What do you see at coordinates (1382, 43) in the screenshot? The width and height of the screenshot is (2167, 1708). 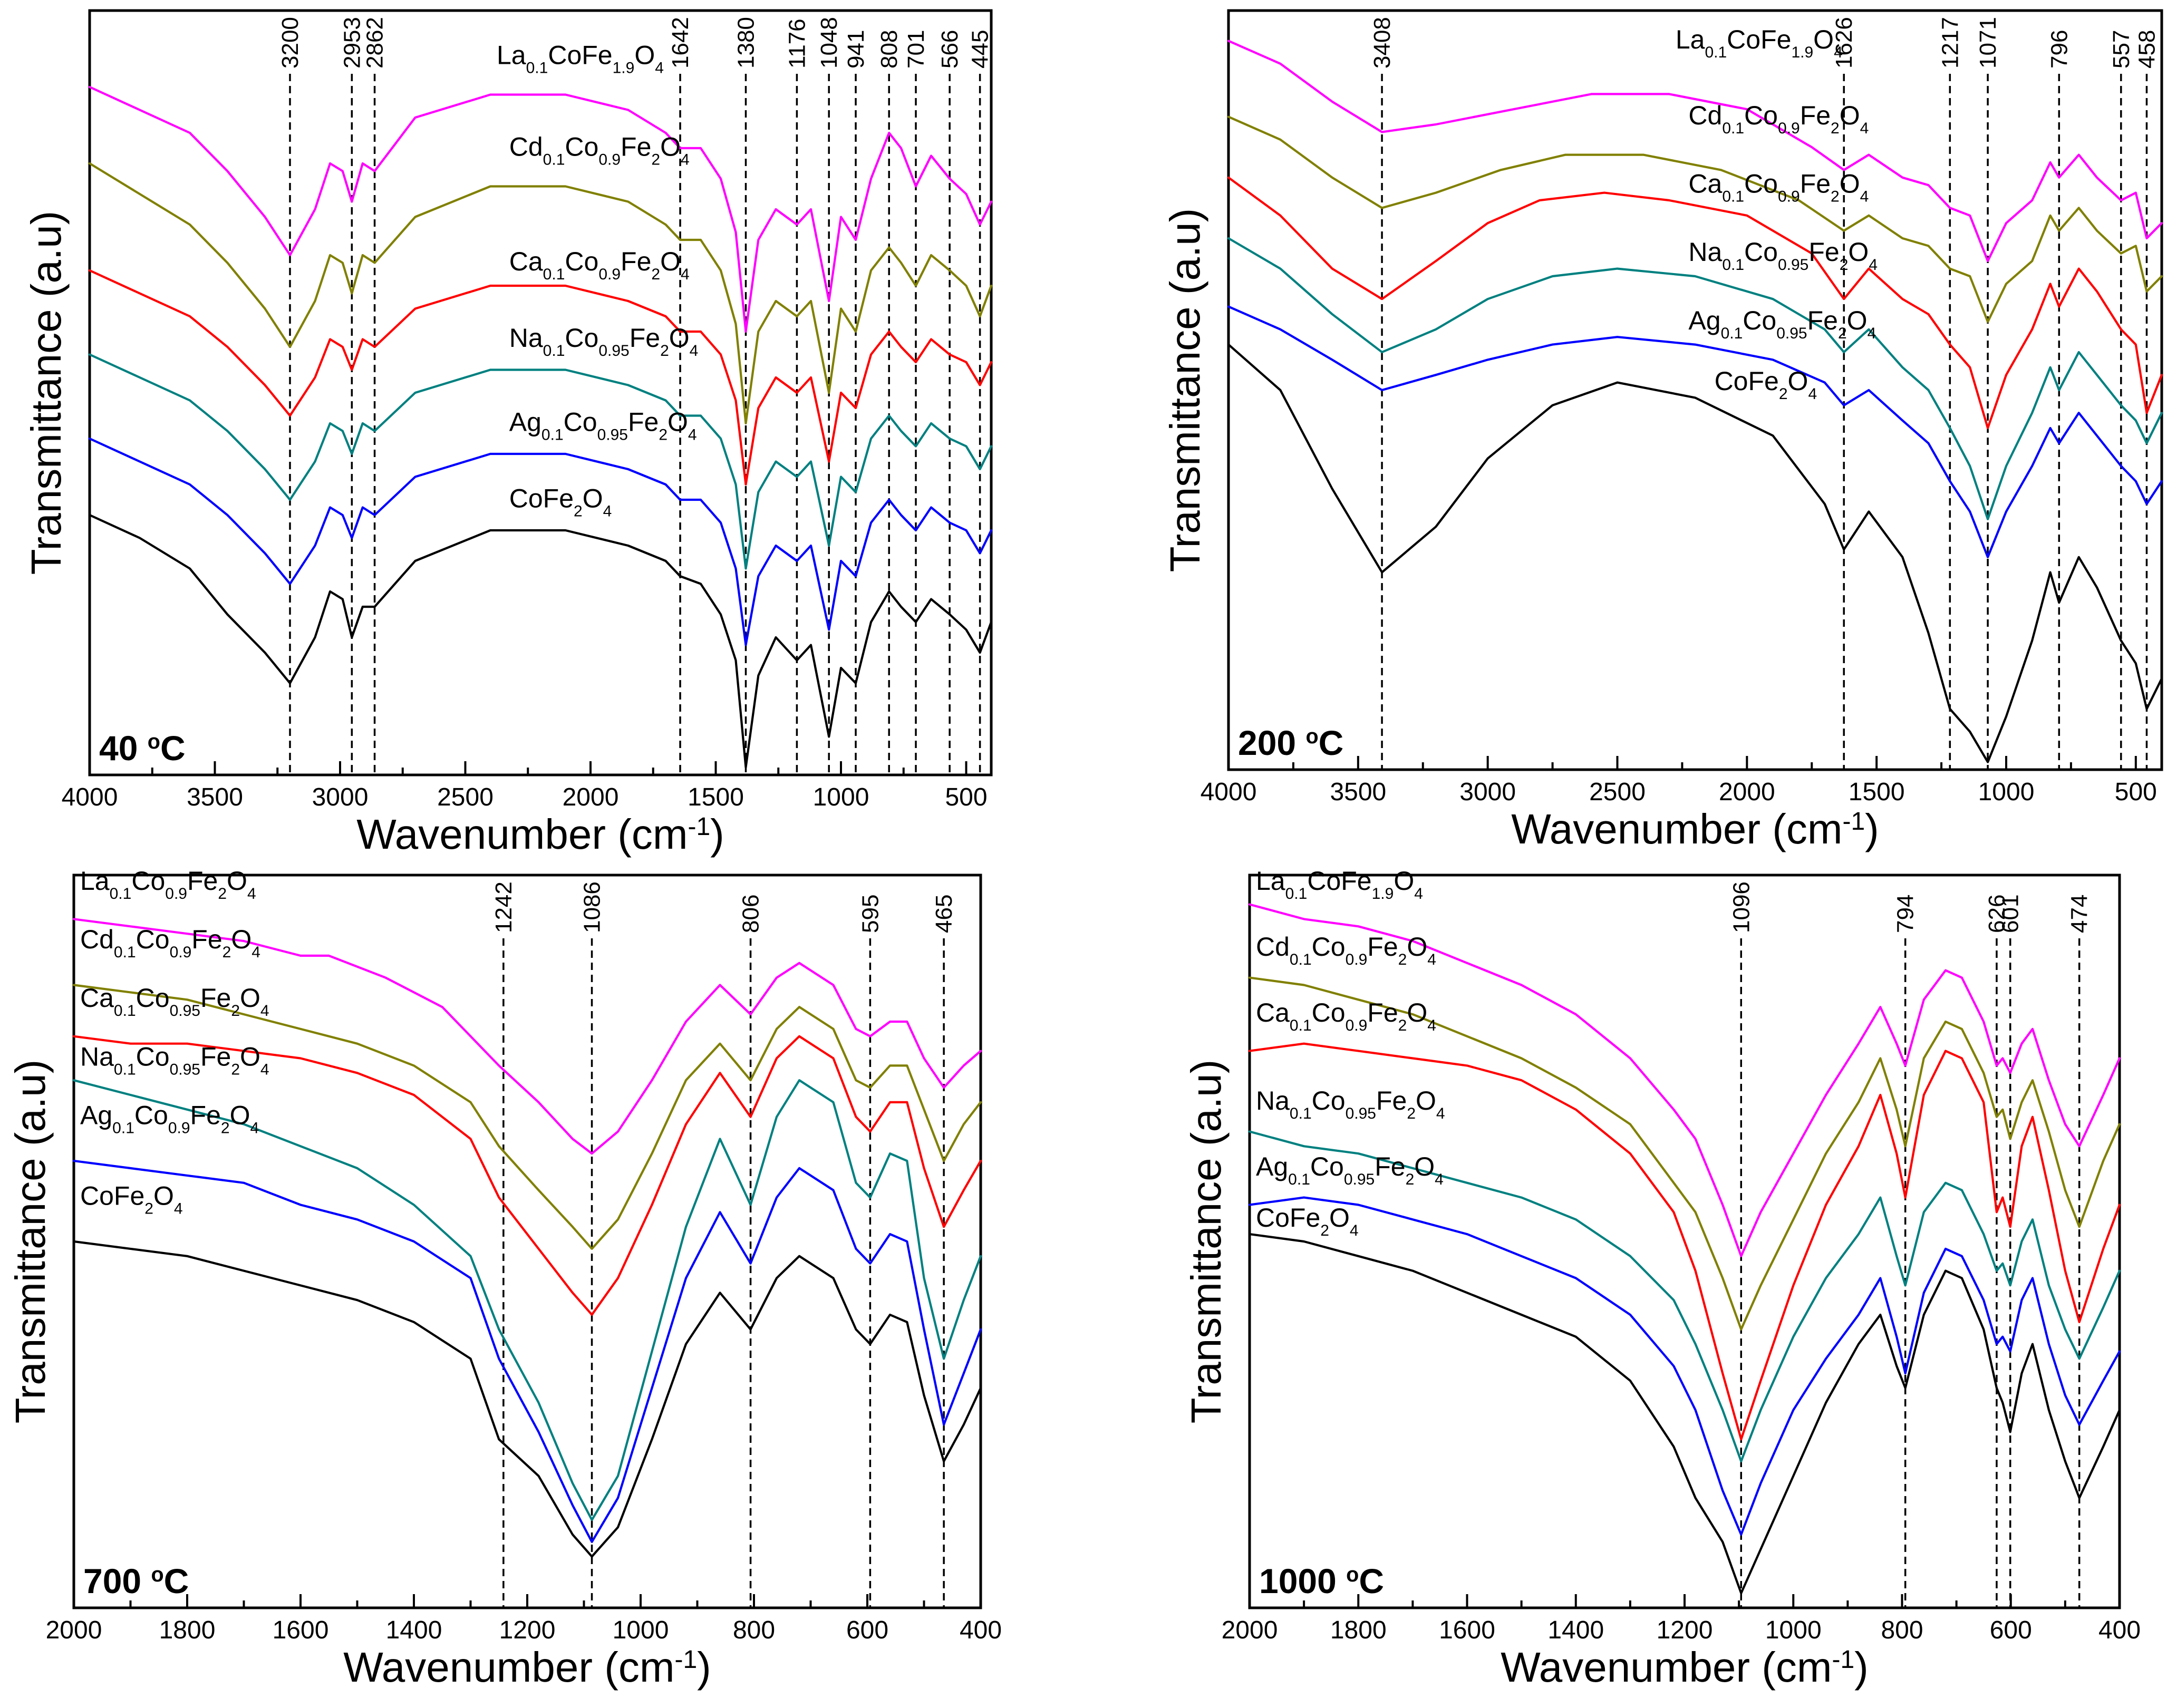 I see `peak-label: 3408` at bounding box center [1382, 43].